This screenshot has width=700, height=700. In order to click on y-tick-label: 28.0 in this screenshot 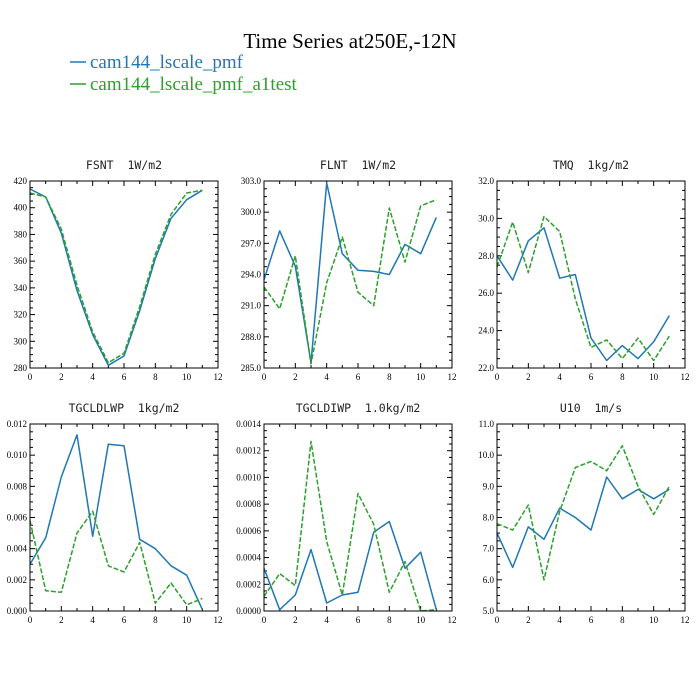, I will do `click(486, 256)`.